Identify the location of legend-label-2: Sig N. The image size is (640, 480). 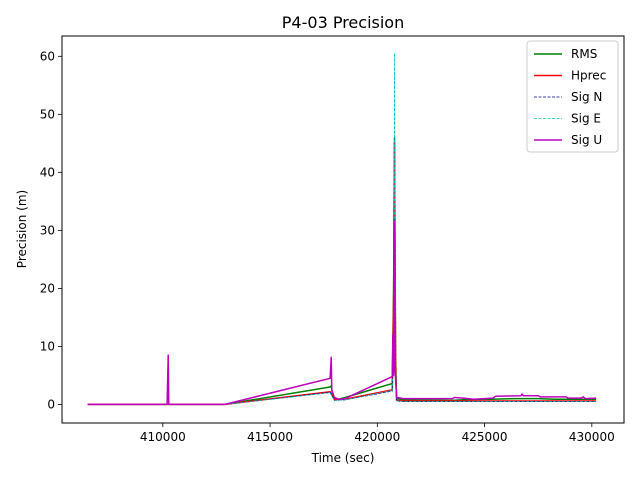
(586, 97).